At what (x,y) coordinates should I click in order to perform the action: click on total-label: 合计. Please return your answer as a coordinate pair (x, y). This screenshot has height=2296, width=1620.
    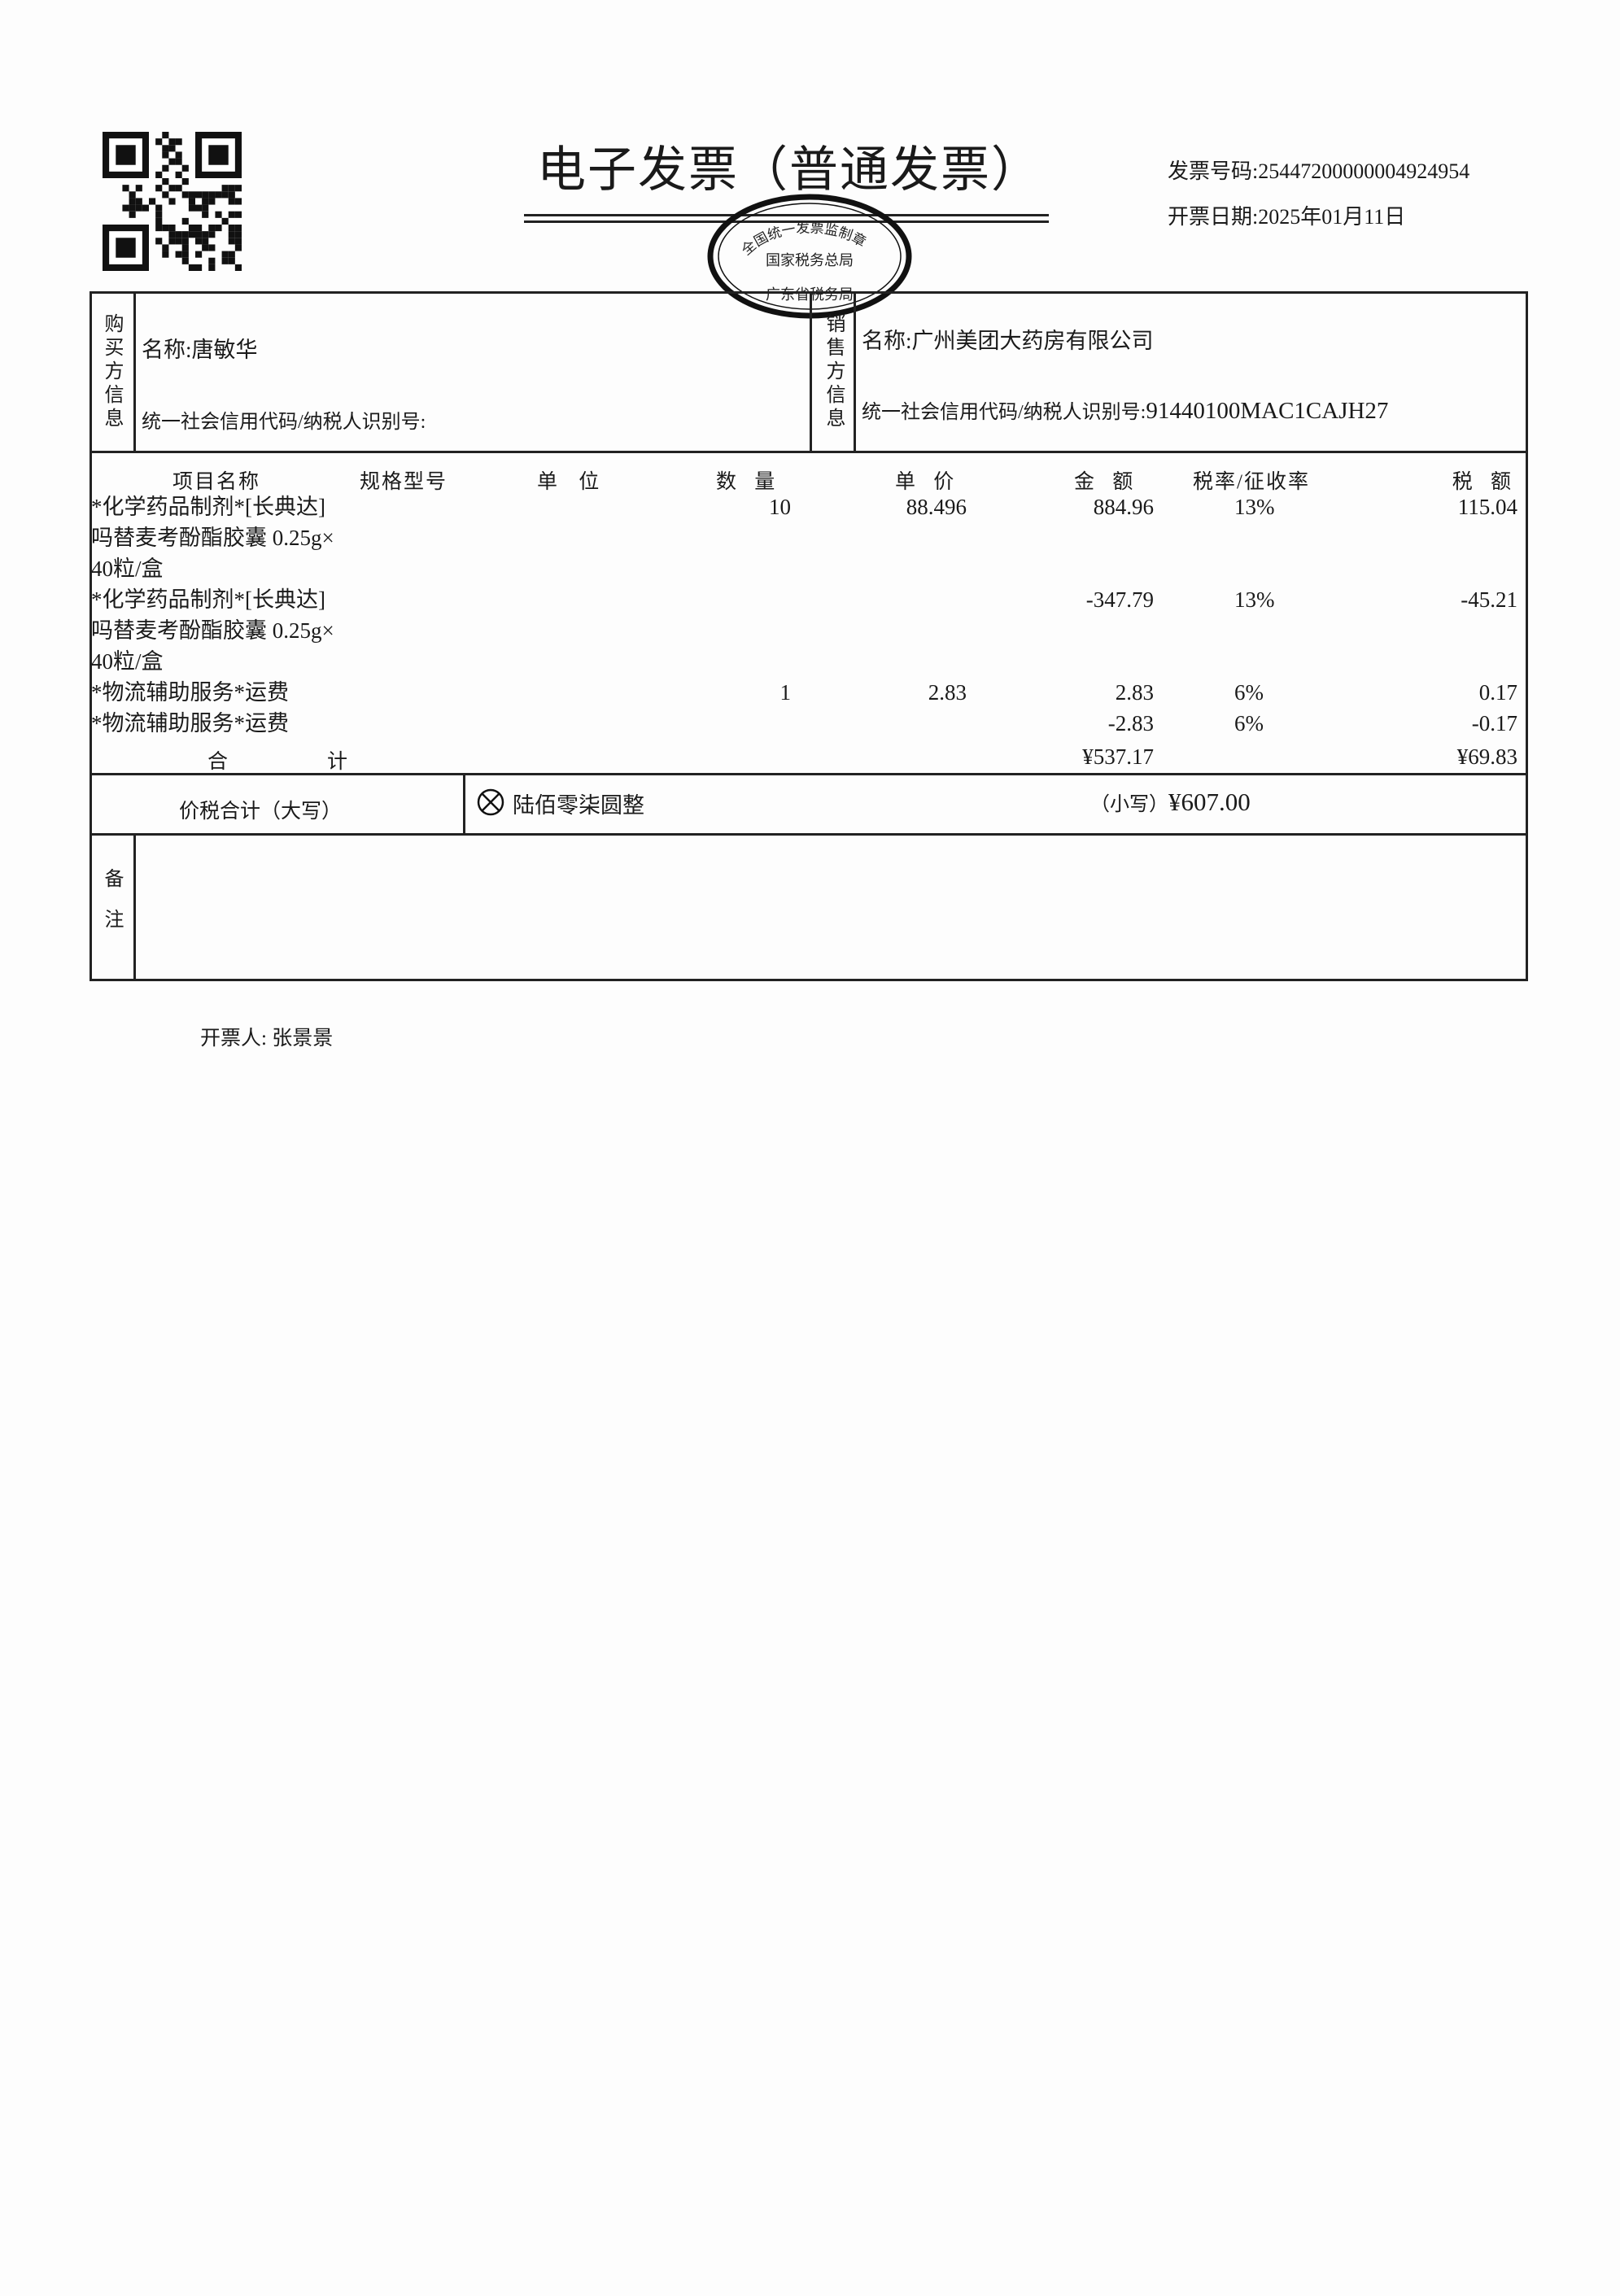
    Looking at the image, I should click on (278, 760).